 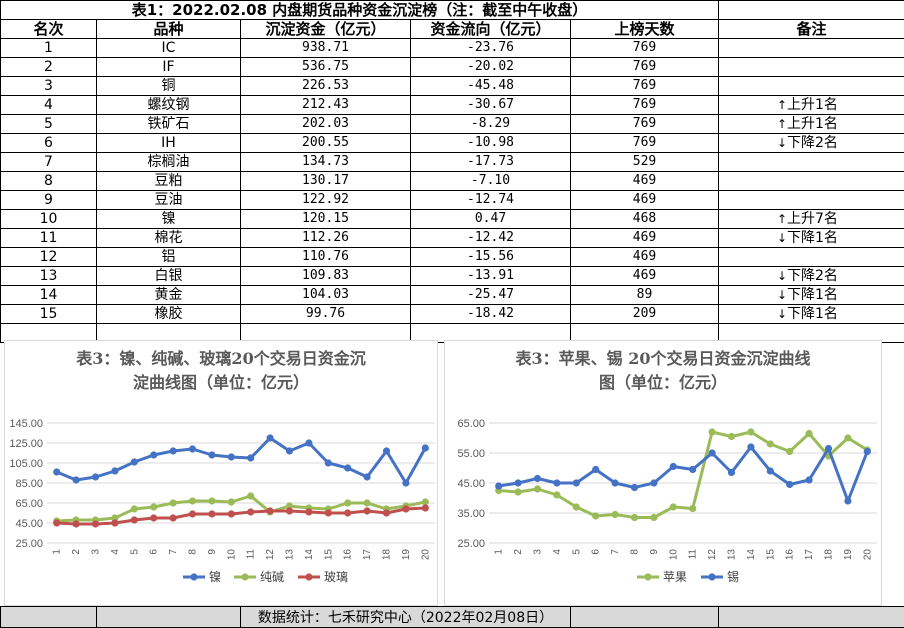 I want to click on note-cell: ↓下降2名, so click(x=811, y=276).